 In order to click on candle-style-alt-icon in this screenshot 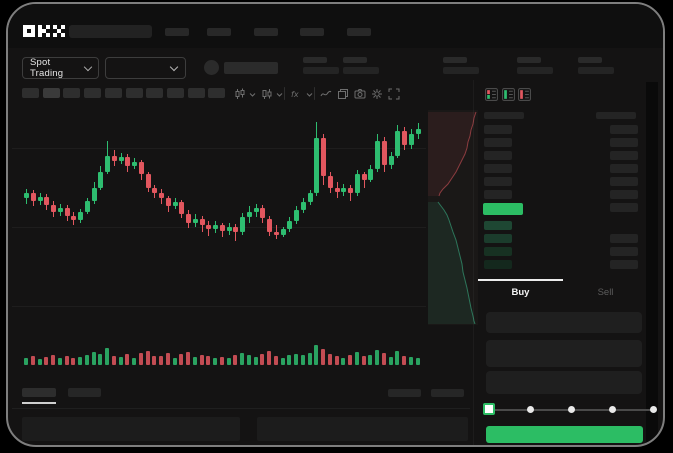, I will do `click(267, 93)`.